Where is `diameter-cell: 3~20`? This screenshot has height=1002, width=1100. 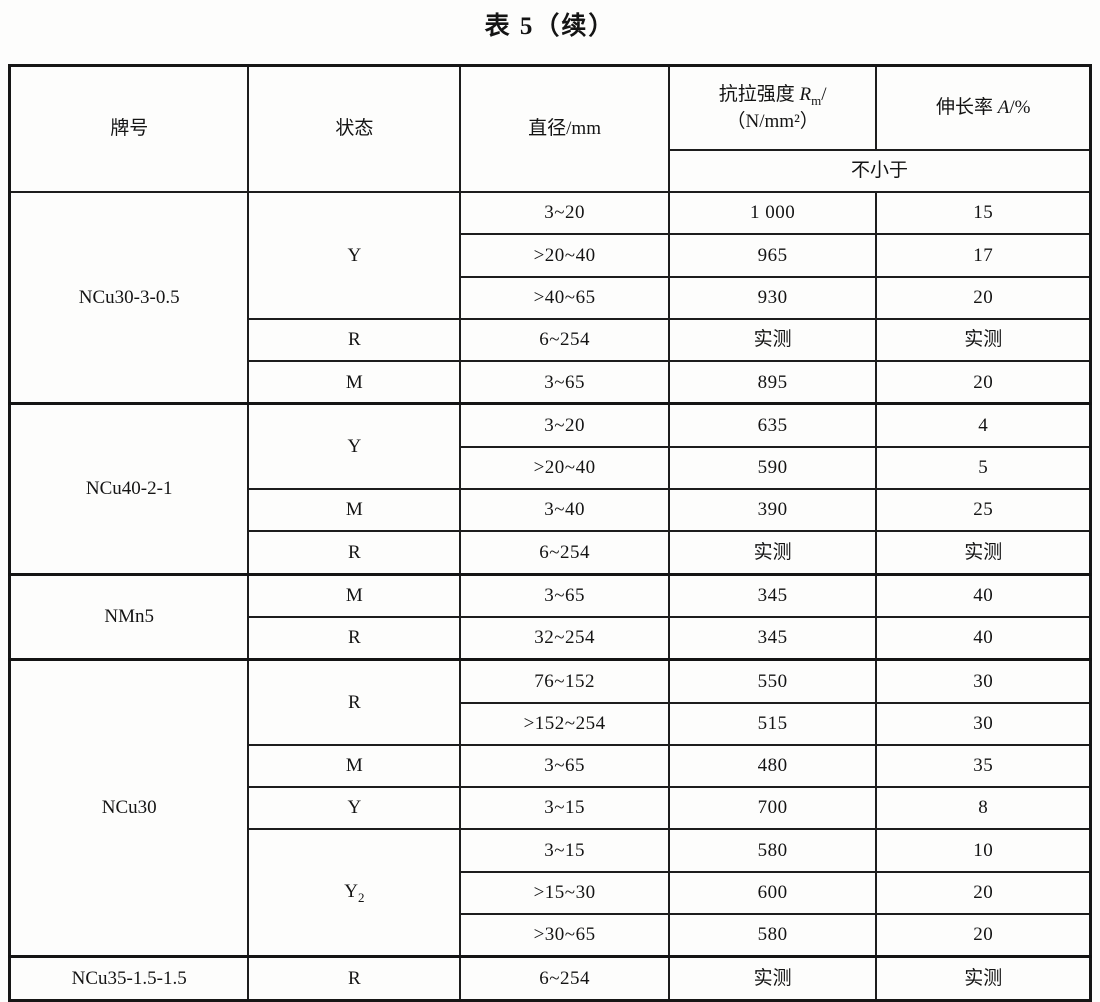 diameter-cell: 3~20 is located at coordinates (564, 213).